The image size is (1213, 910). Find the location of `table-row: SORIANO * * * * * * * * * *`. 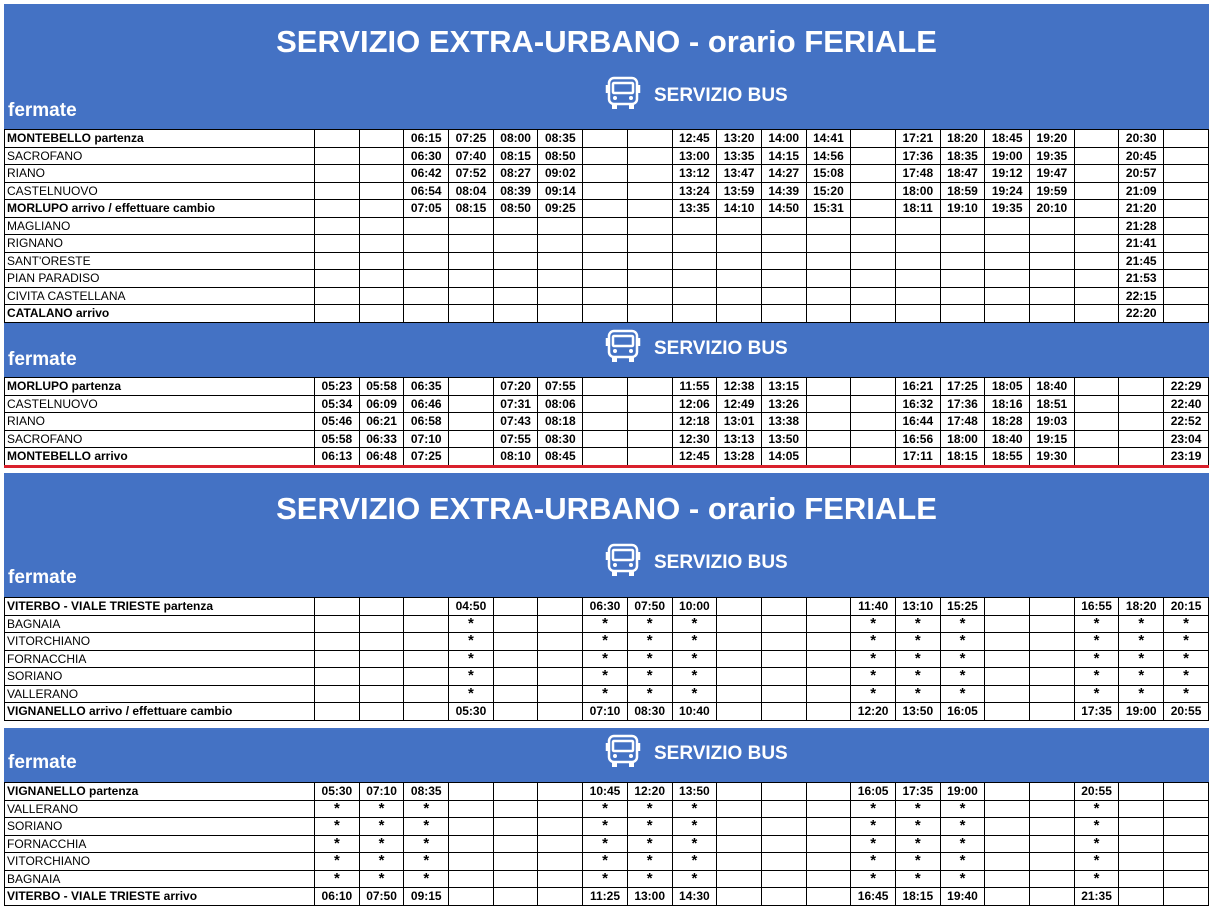

table-row: SORIANO * * * * * * * * * * is located at coordinates (606, 826).